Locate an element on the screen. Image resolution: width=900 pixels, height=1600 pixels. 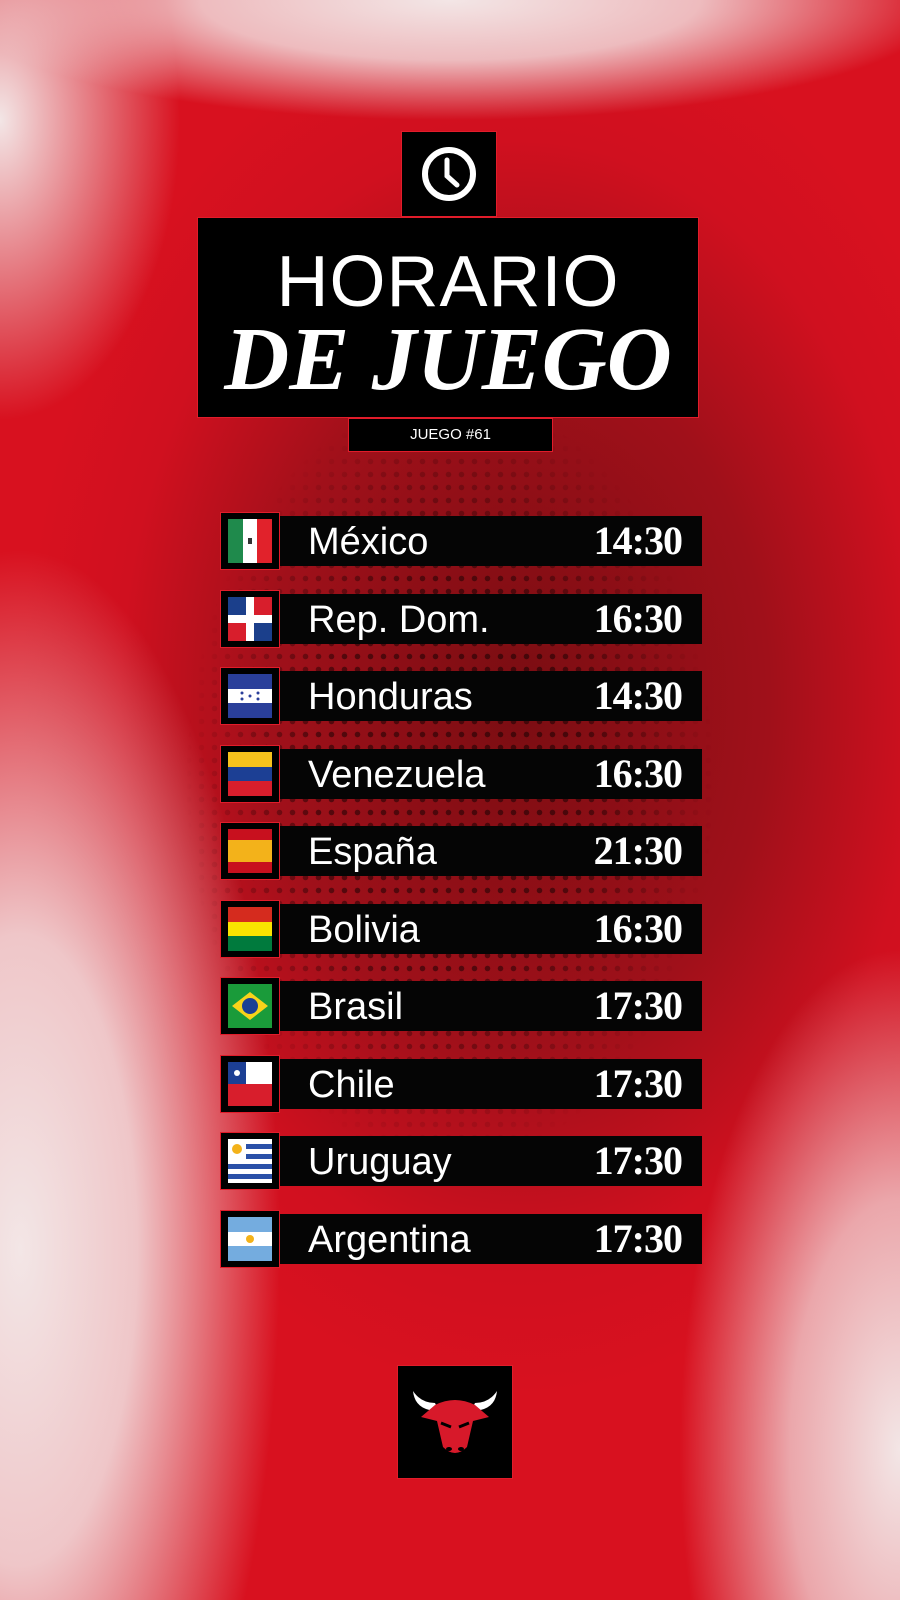
flag-chile is located at coordinates (250, 1083).